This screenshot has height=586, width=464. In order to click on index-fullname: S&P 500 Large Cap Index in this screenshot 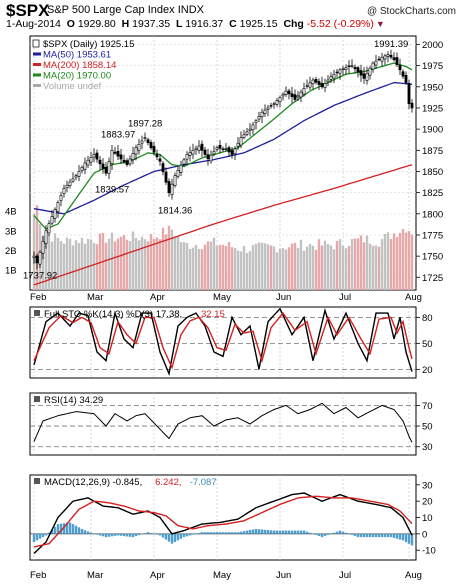, I will do `click(111, 10)`.